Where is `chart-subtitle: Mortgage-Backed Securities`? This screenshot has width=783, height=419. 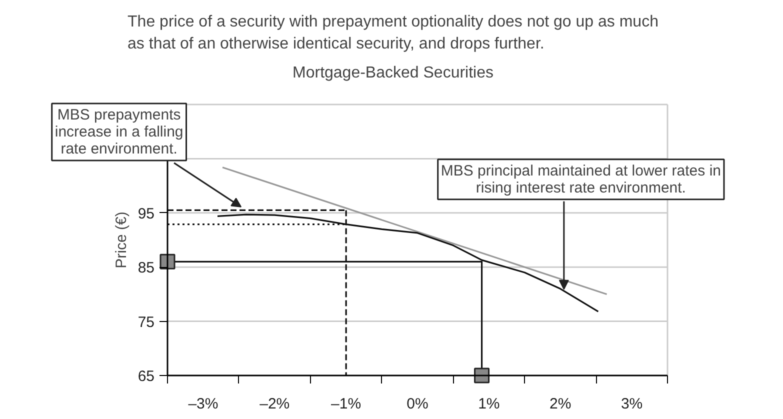 chart-subtitle: Mortgage-Backed Securities is located at coordinates (393, 73).